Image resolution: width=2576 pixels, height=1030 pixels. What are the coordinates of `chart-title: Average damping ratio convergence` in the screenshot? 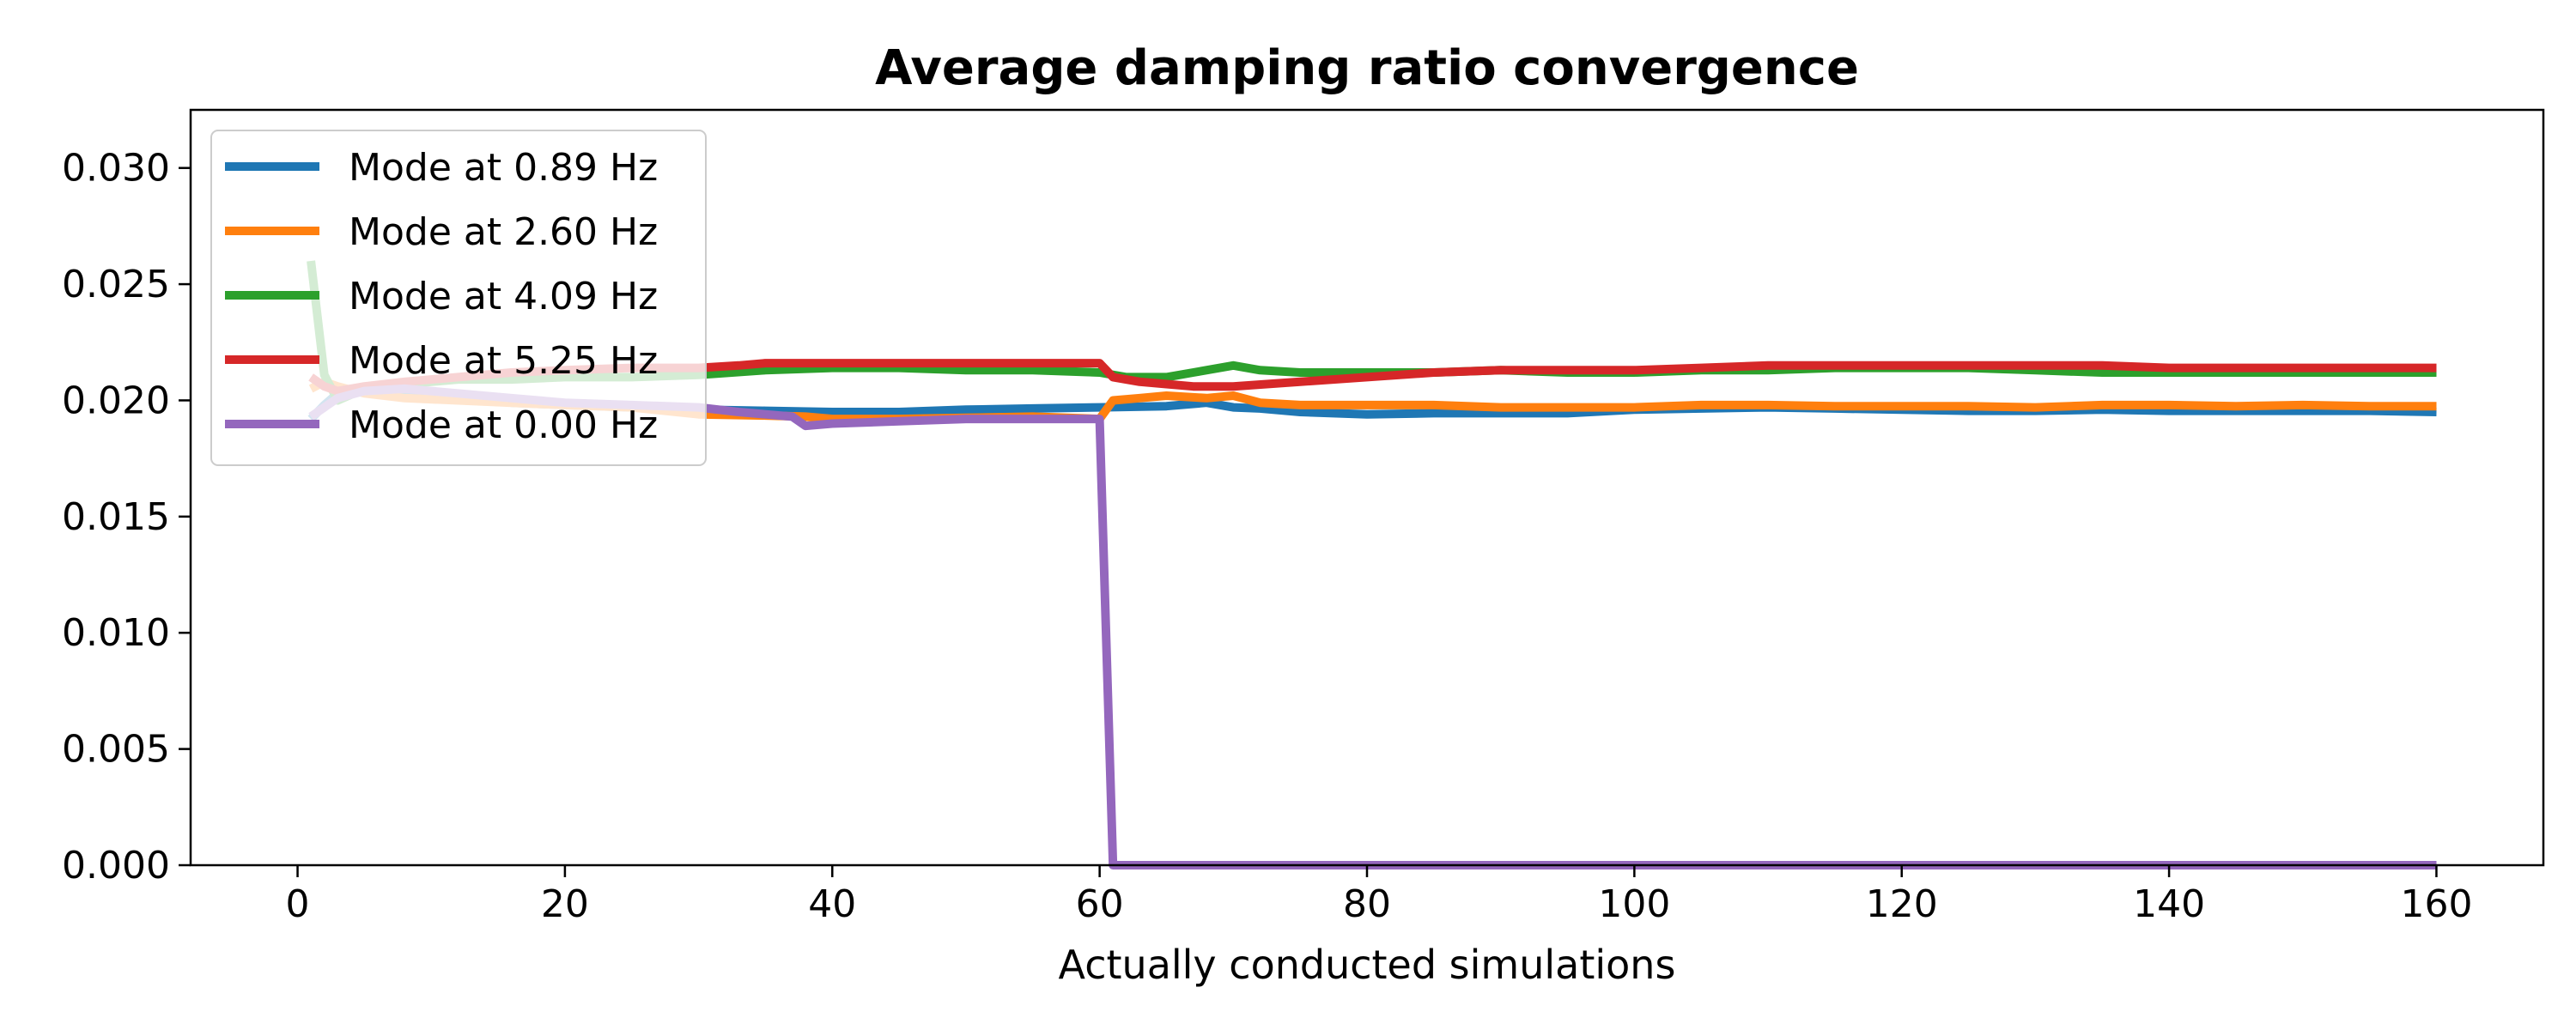 It's located at (1367, 68).